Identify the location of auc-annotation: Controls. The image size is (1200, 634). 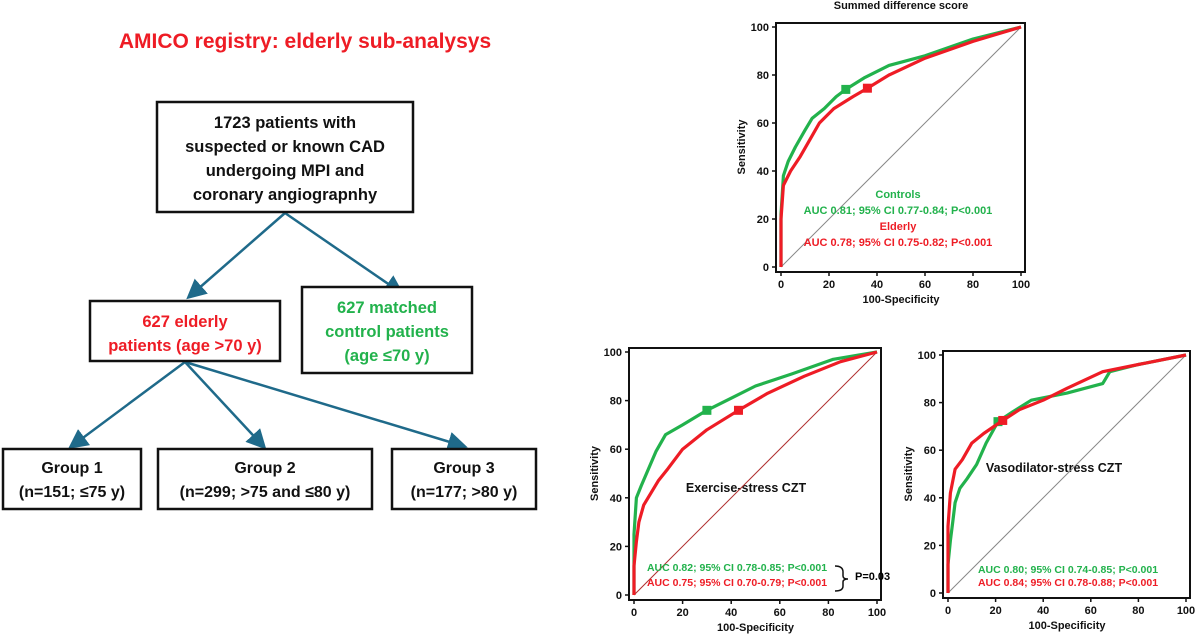
(897, 195).